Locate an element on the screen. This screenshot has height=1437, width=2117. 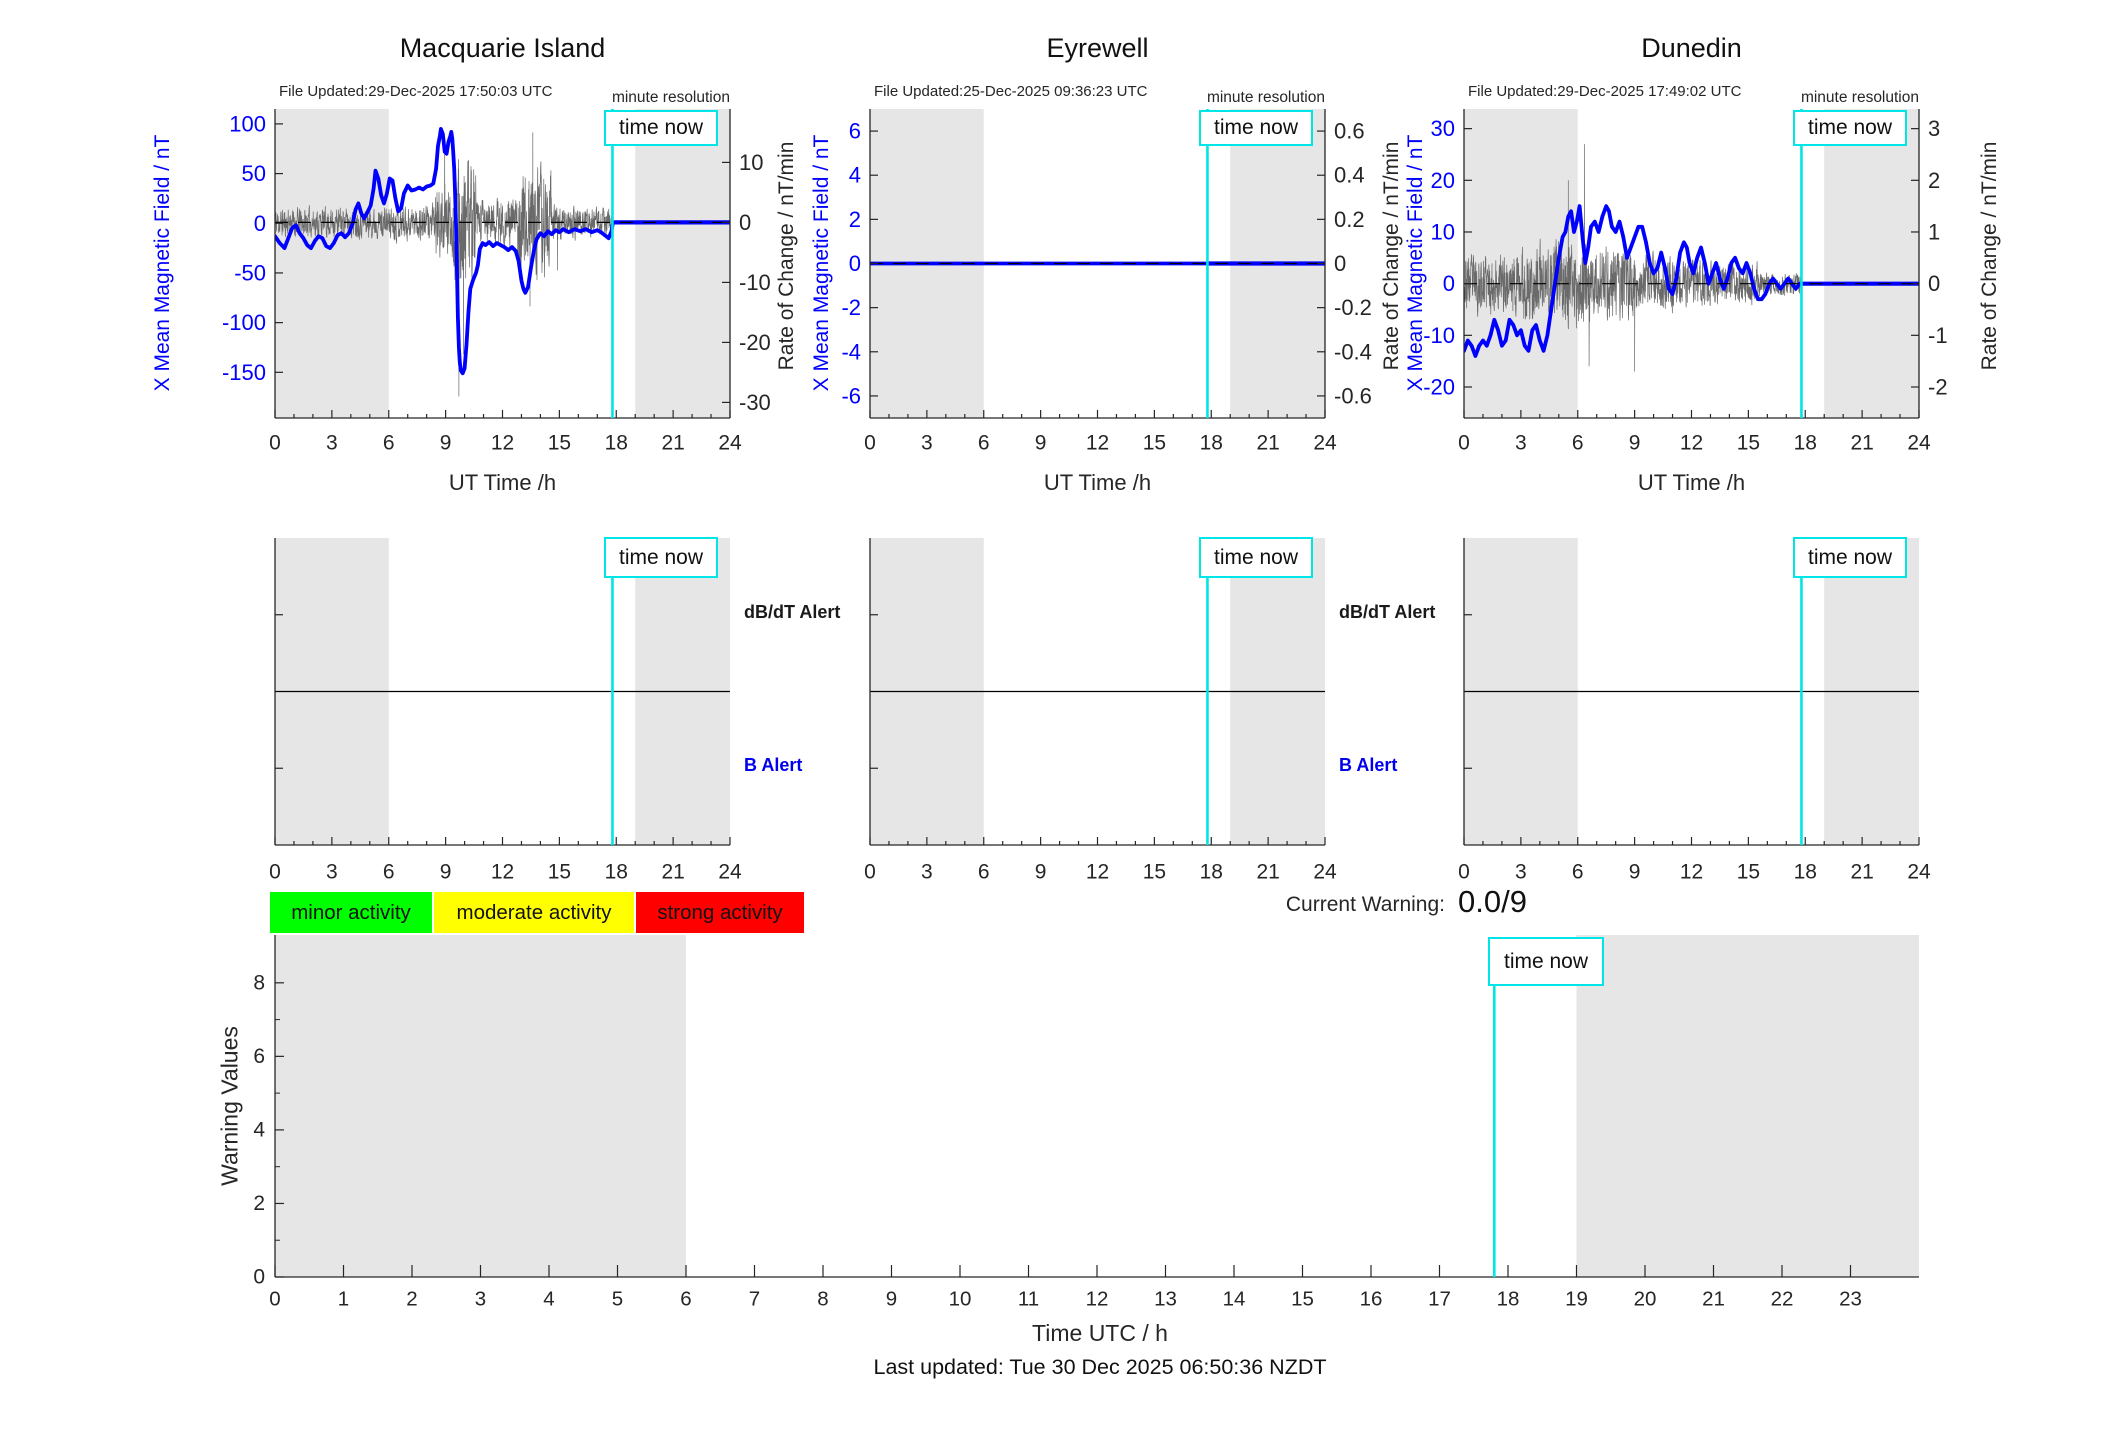
file-updated-macquarie: File Updated:29-Dec-2025 17:50:03 UTC is located at coordinates (416, 91).